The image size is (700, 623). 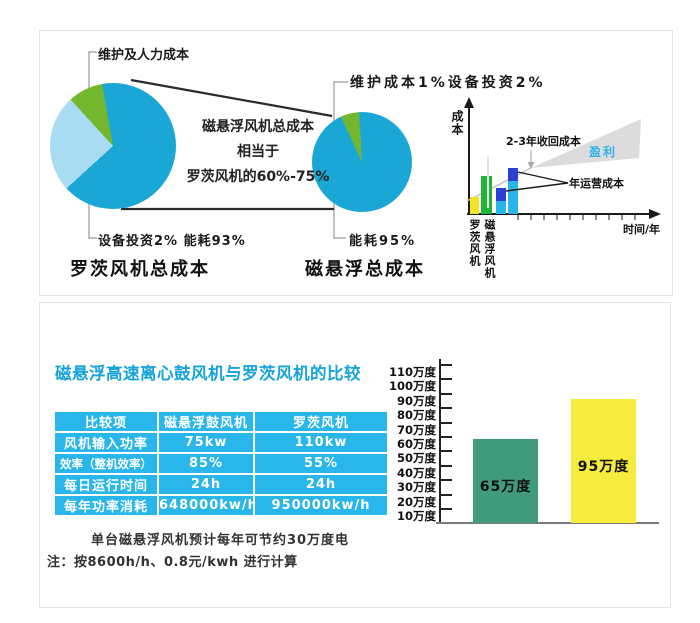 I want to click on mini-bar-roots, so click(x=474, y=205).